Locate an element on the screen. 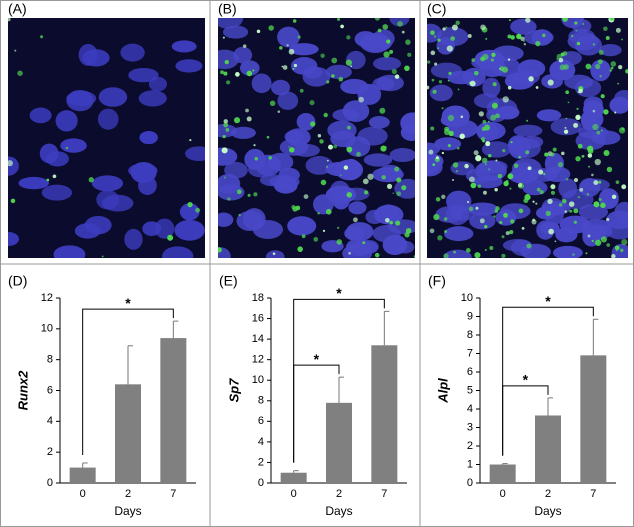 The width and height of the screenshot is (634, 527). significance-bracket is located at coordinates (548, 381).